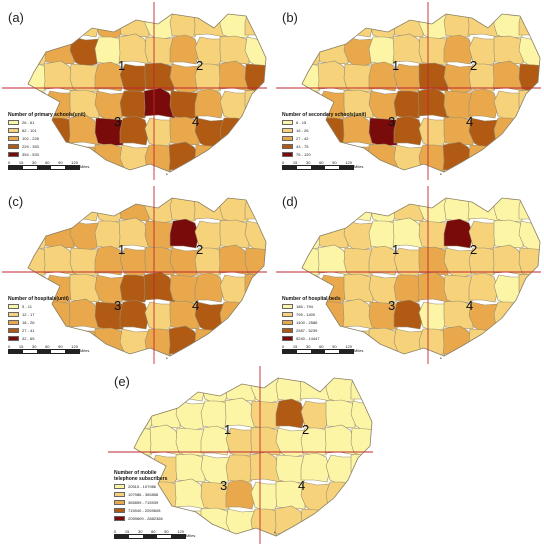  I want to click on legend-item: 365859 - 715939, so click(166, 502).